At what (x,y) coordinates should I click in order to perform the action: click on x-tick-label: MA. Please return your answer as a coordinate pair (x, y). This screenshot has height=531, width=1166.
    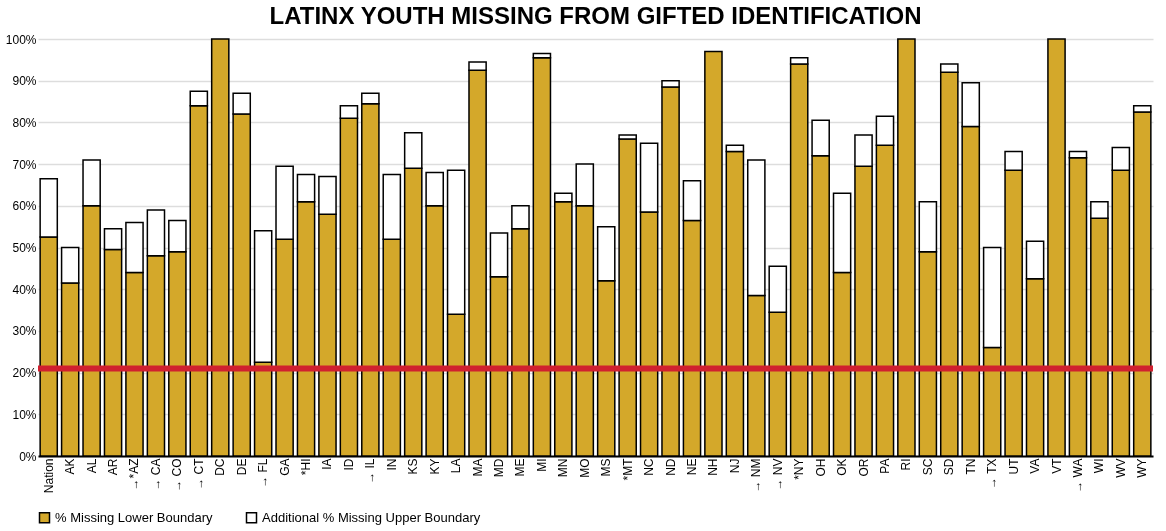
    Looking at the image, I should click on (477, 467).